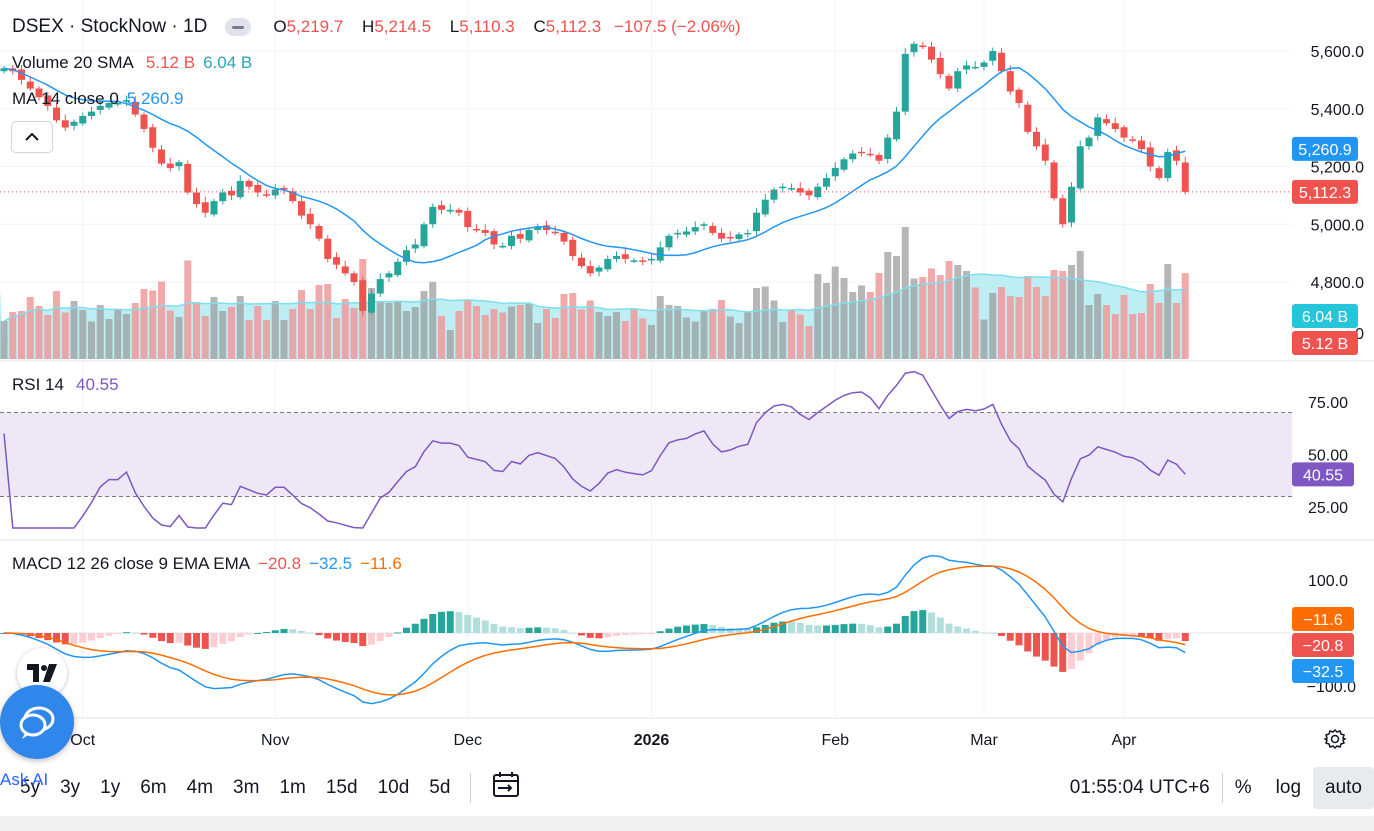  I want to click on symbol-title: DSEX · StockNow · 1D, so click(110, 26).